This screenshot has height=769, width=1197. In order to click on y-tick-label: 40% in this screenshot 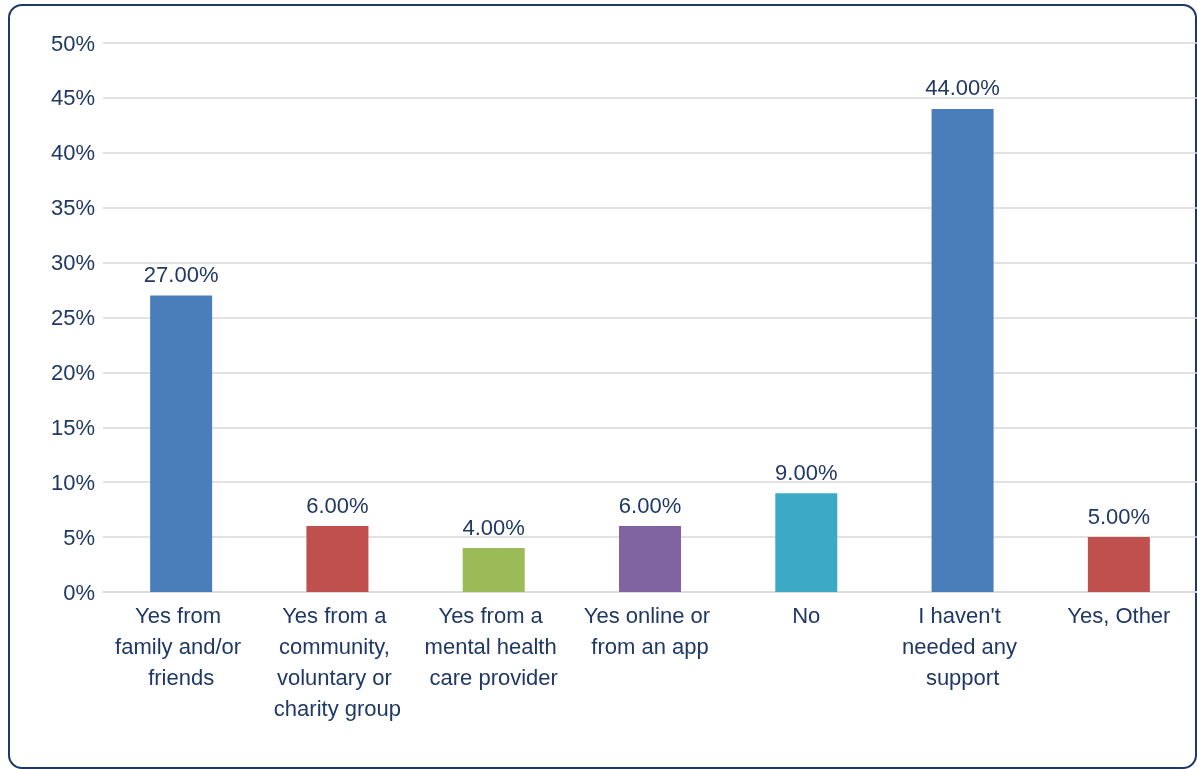, I will do `click(72, 153)`.